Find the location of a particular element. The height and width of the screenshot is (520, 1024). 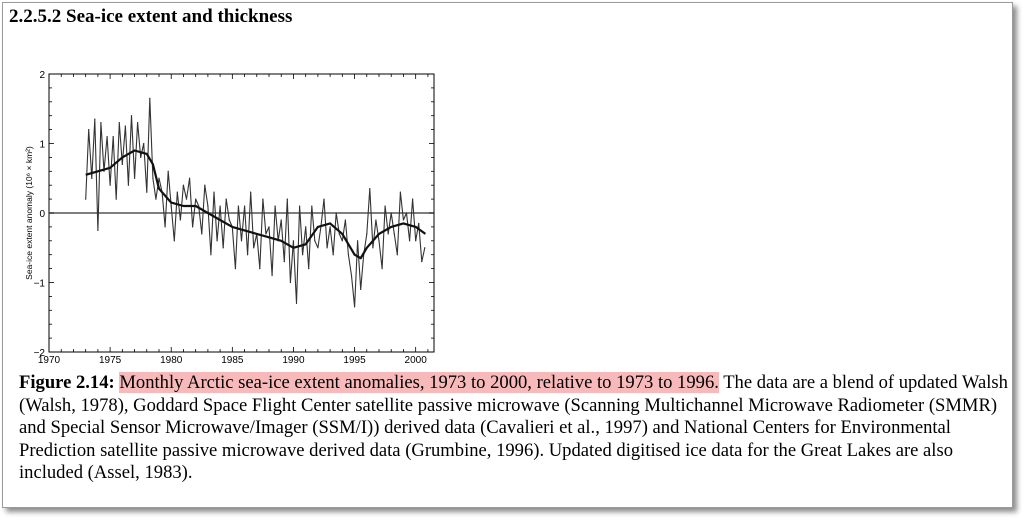

section-heading: 2.2.5.2 Sea-ice extent and thickness is located at coordinates (151, 16).